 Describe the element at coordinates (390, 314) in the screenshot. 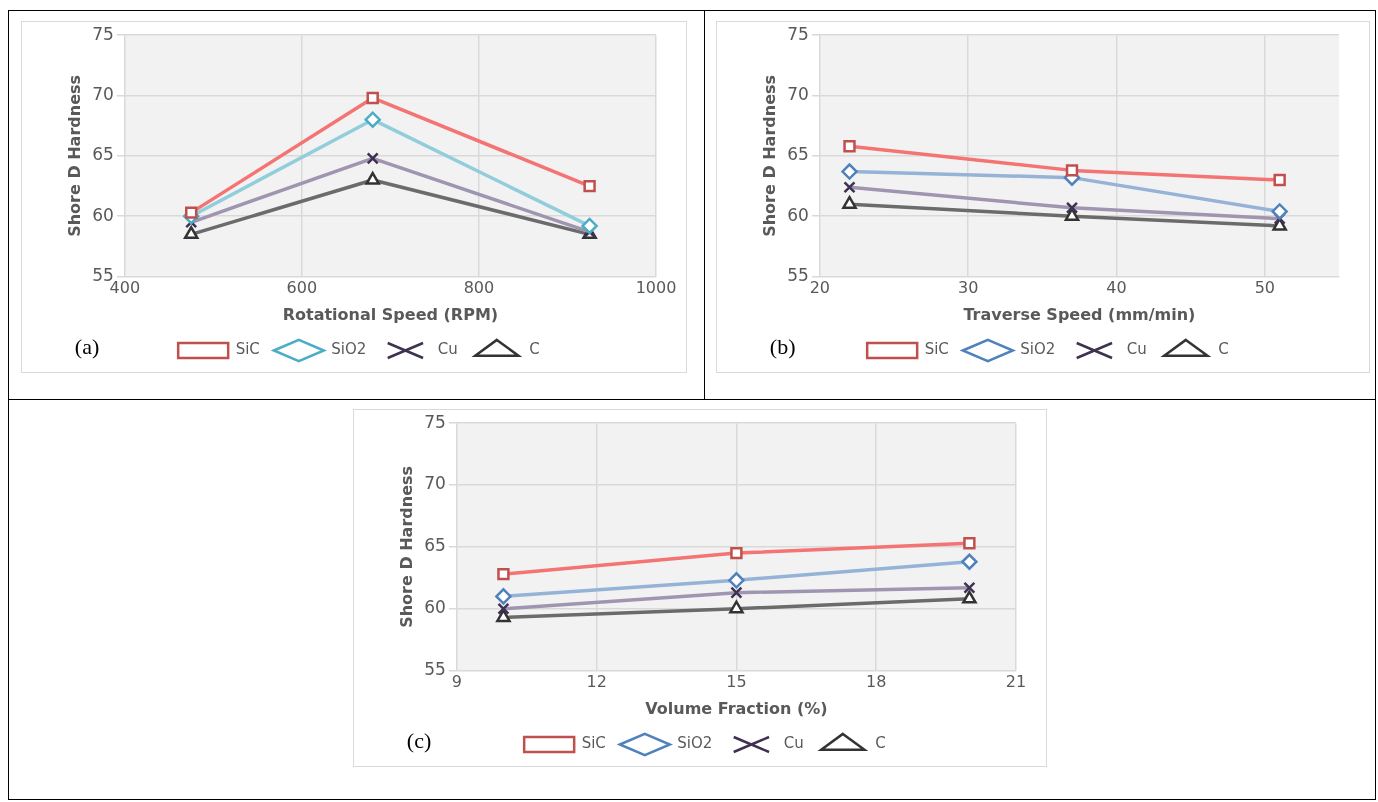

I see `x-axis-title: Rotational Speed (RPM)` at that location.